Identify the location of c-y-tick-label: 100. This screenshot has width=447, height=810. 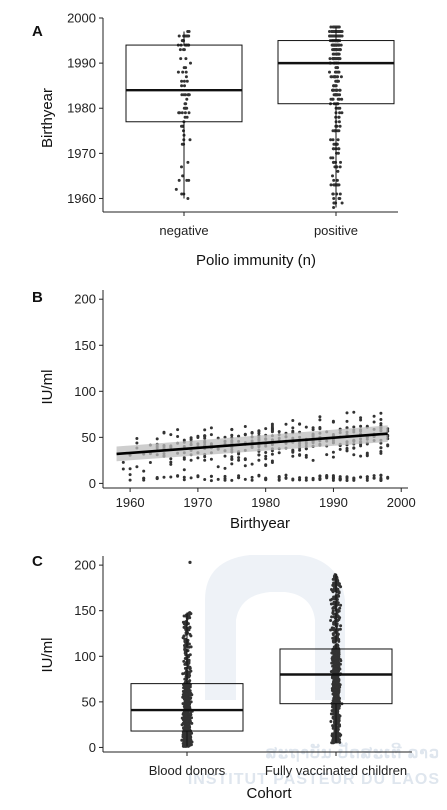
(85, 656).